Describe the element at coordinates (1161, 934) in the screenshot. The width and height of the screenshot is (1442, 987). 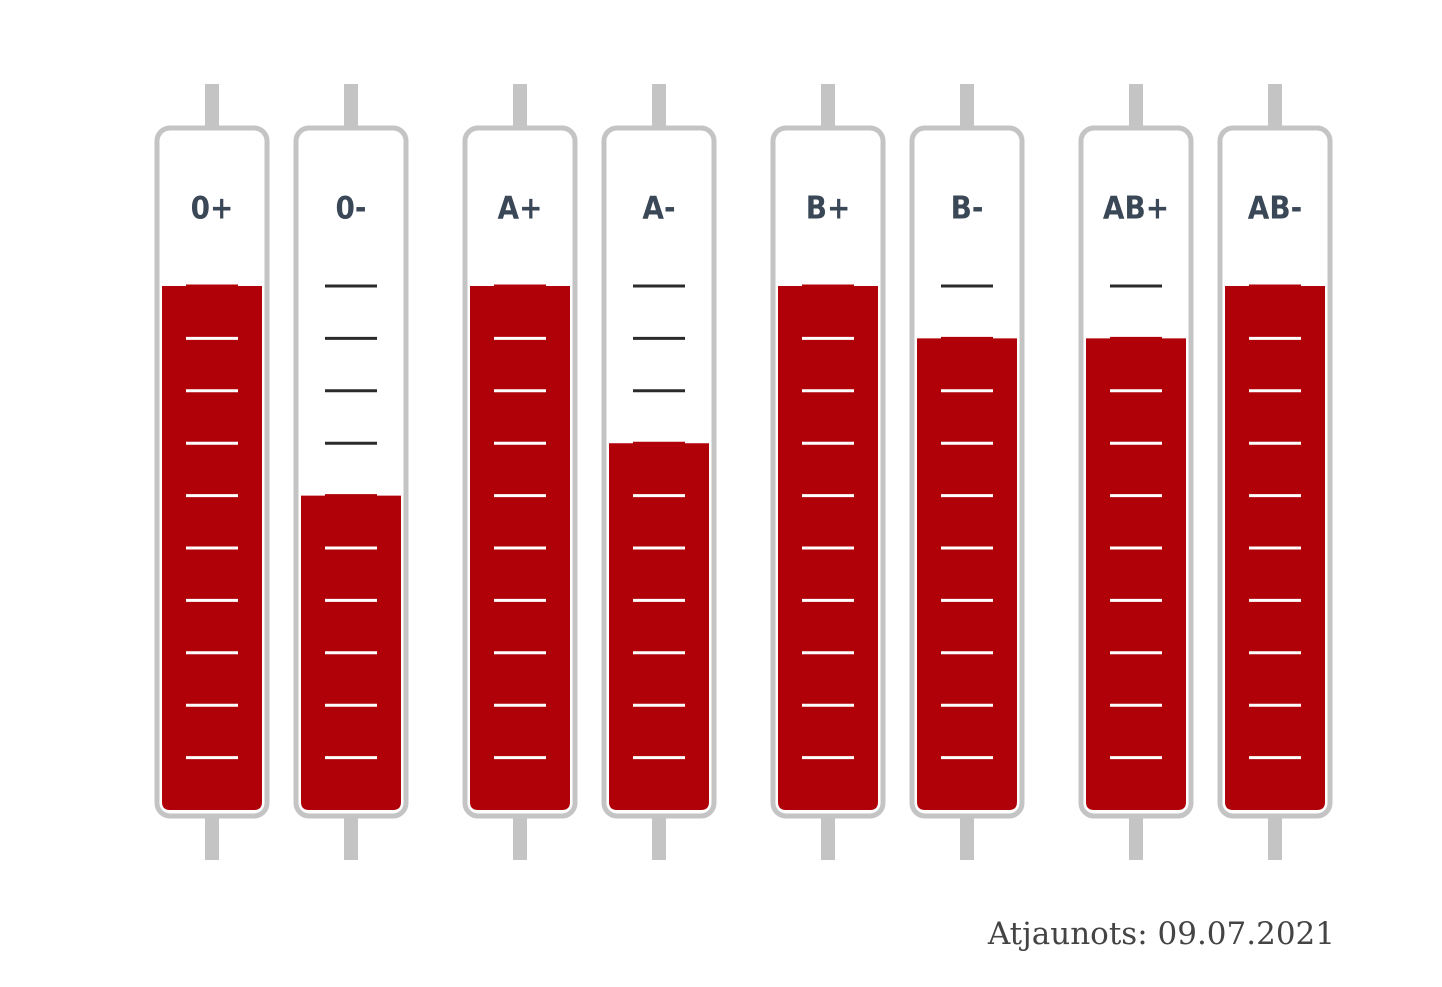
I see `updated-note: Atjaunots: 09.07.2021` at that location.